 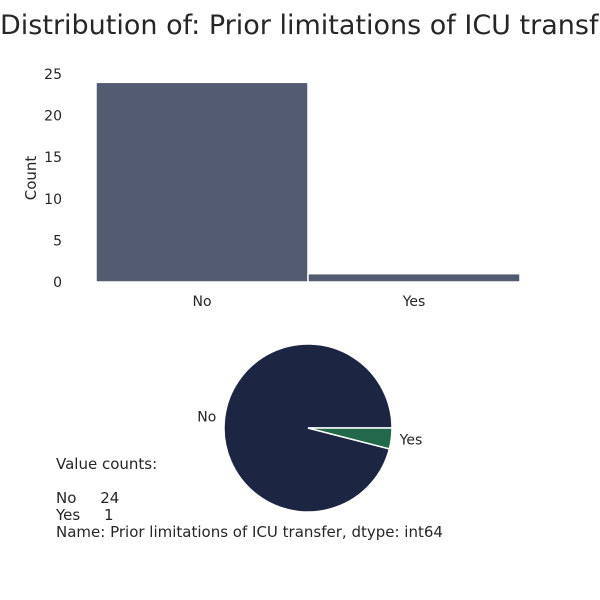 I want to click on y-axis-label: Count, so click(x=31, y=178).